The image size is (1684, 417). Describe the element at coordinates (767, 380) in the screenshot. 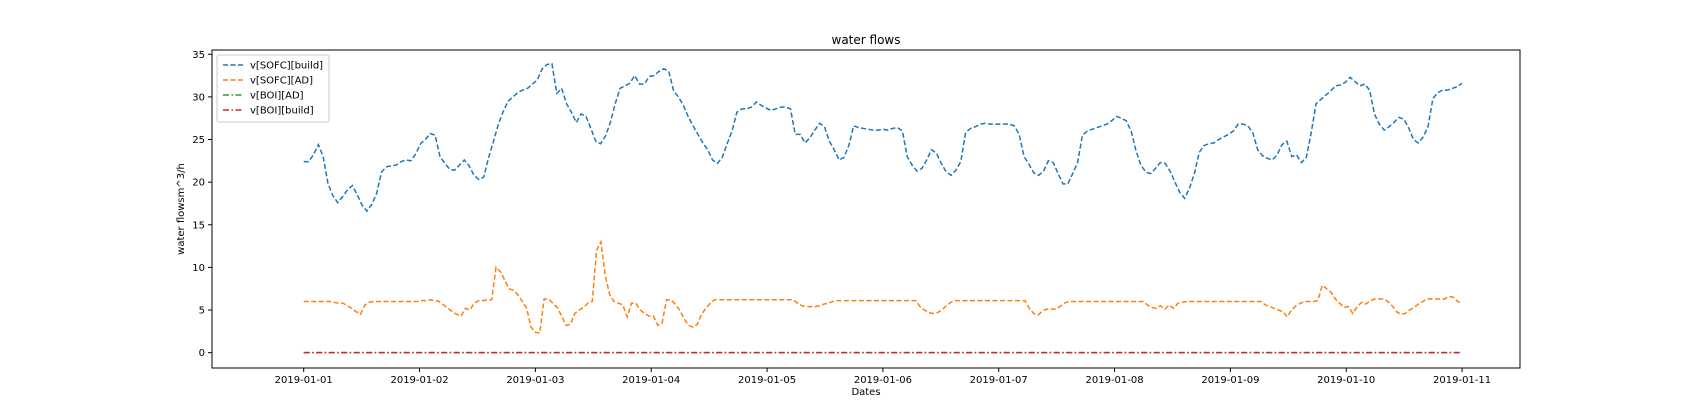

I see `x-tick-label: 2019-01-05` at that location.